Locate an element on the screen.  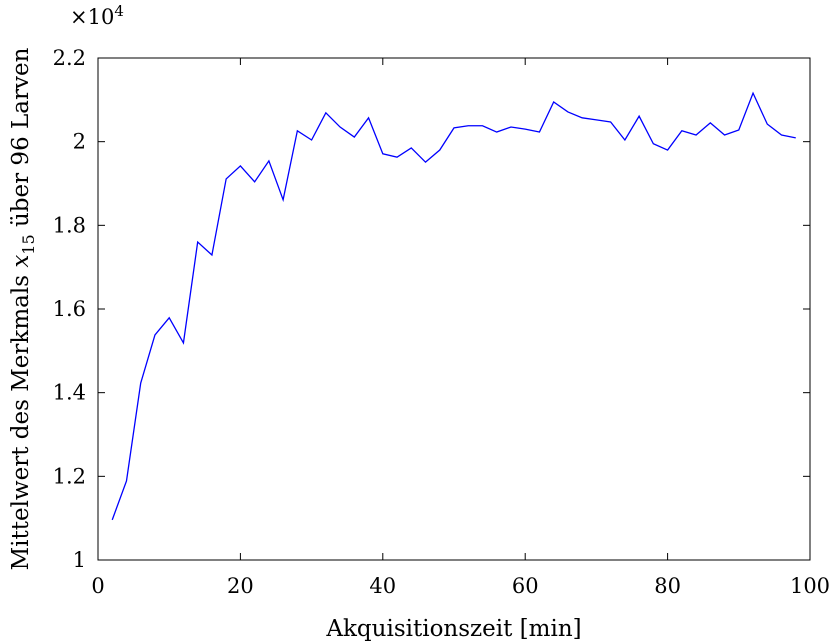
y-tick-label: 2.2 is located at coordinates (69, 58).